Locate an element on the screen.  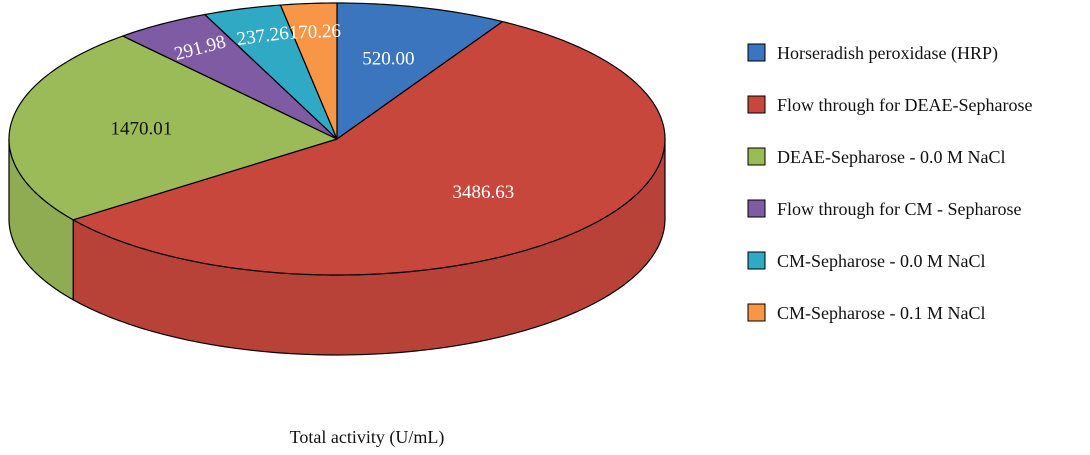
pie-slice-deae-sepharose-0-0-m-nacl is located at coordinates (173, 128).